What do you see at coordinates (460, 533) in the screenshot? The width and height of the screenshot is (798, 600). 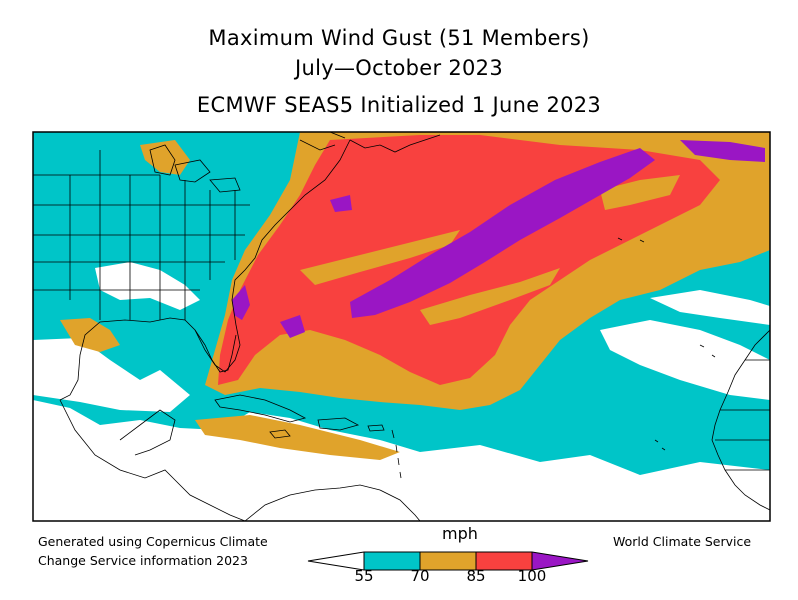 I see `colorbar-unit-label: mph` at bounding box center [460, 533].